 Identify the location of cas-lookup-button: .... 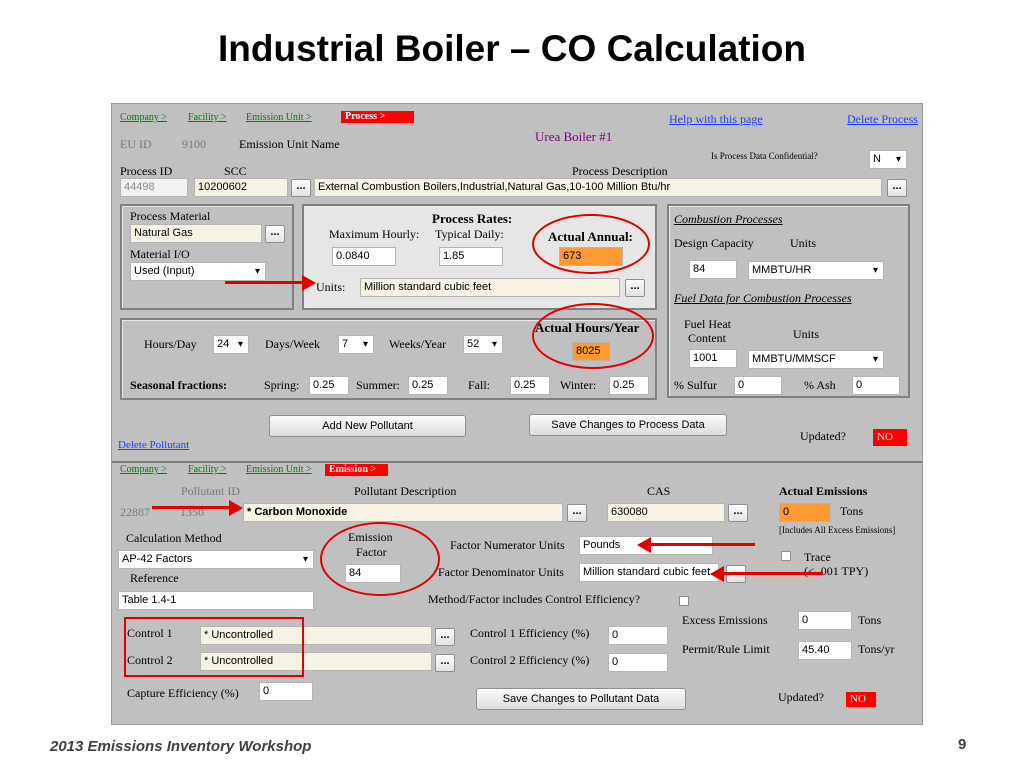
(738, 513).